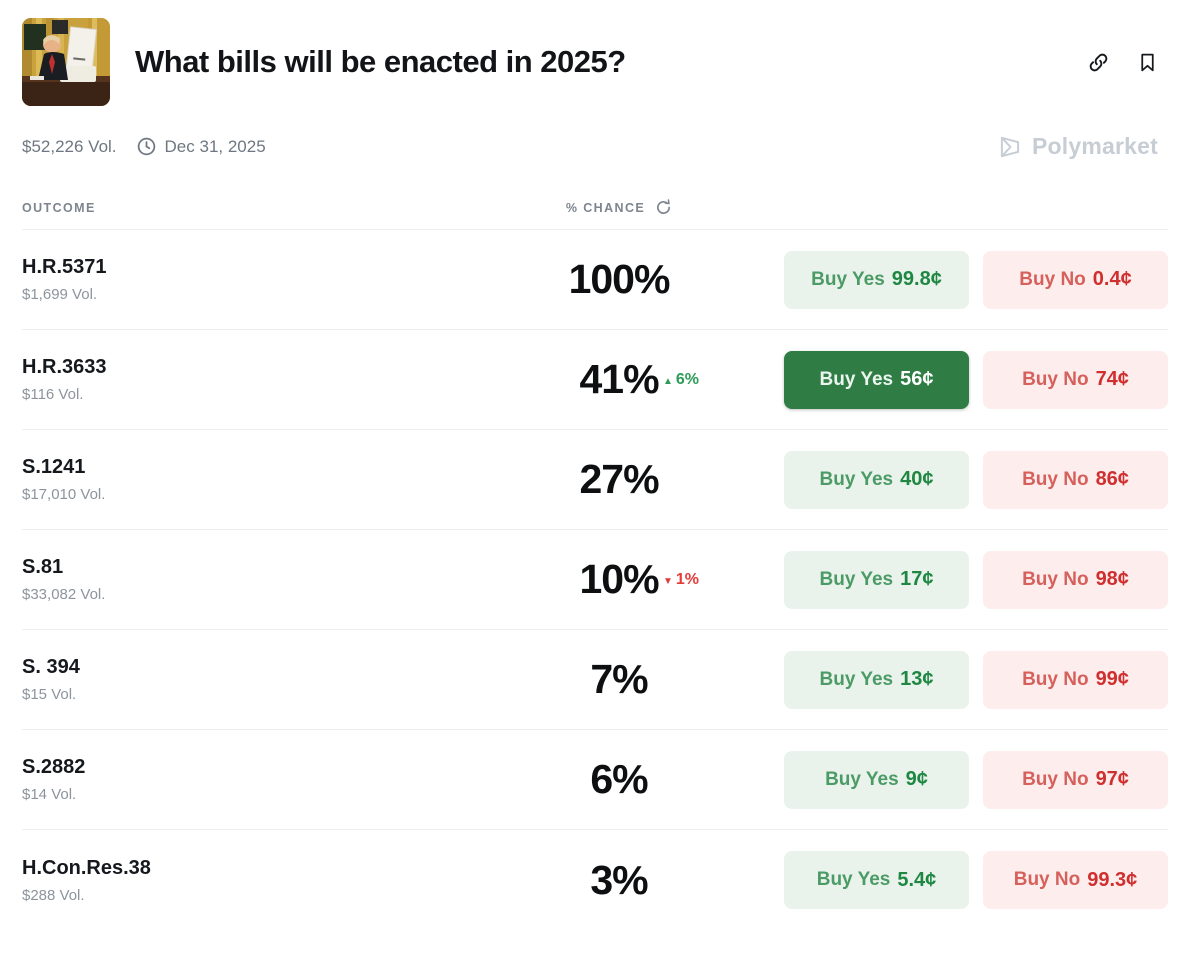  Describe the element at coordinates (1112, 879) in the screenshot. I see `buy-no-price: 99.3¢` at that location.